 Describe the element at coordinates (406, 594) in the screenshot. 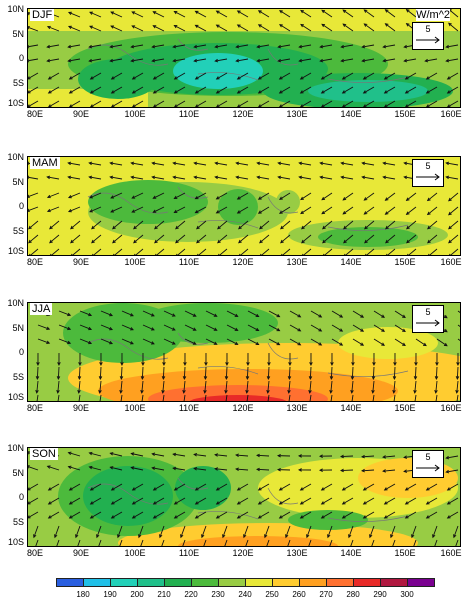

I see `colorbar-tick-label: 300` at that location.